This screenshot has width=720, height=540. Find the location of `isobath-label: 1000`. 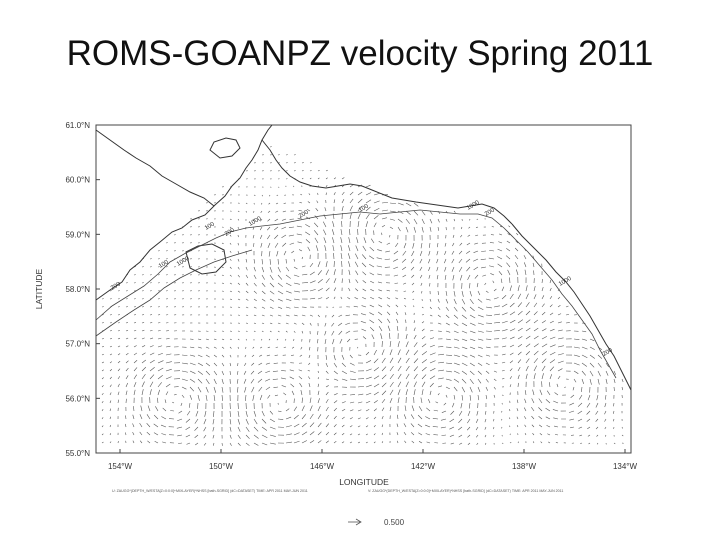

isobath-label: 1000 is located at coordinates (565, 282).